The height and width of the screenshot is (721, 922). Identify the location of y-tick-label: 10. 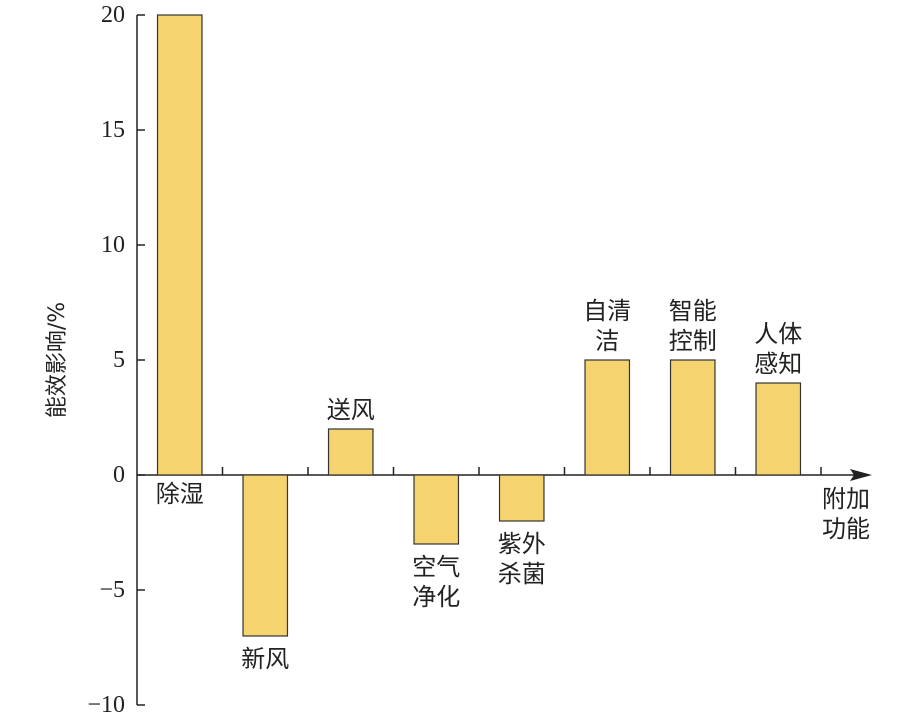
(113, 245).